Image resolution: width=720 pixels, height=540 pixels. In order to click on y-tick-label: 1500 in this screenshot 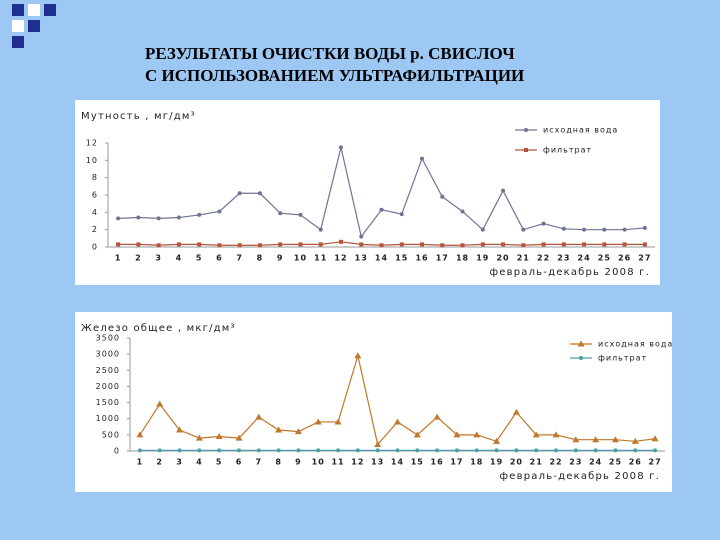, I will do `click(108, 402)`.